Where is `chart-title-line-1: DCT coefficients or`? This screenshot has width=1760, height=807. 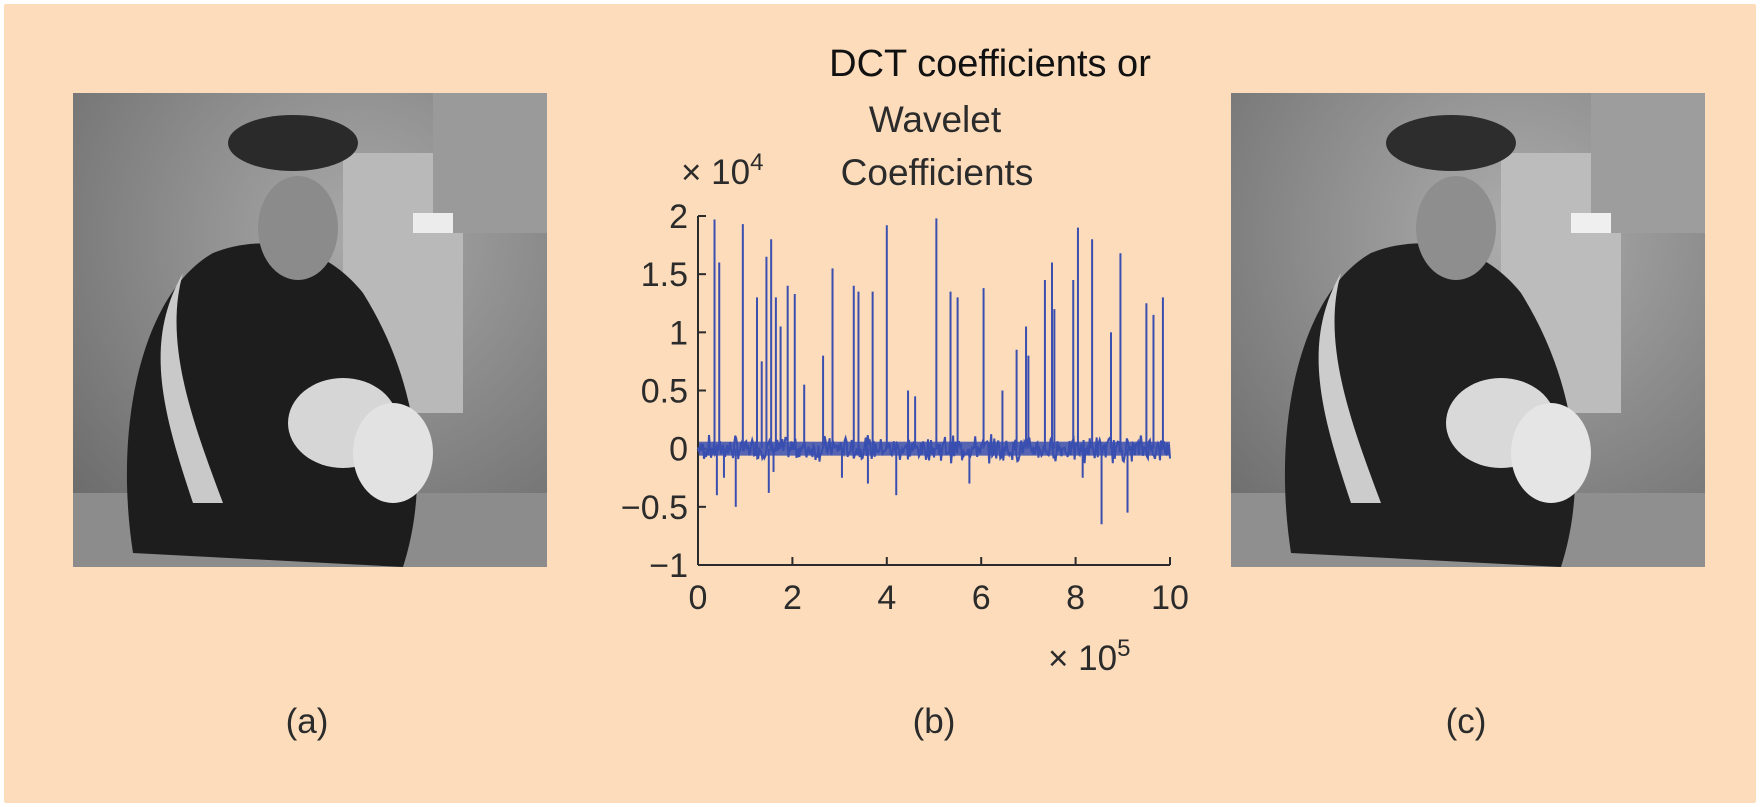 chart-title-line-1: DCT coefficients or is located at coordinates (990, 64).